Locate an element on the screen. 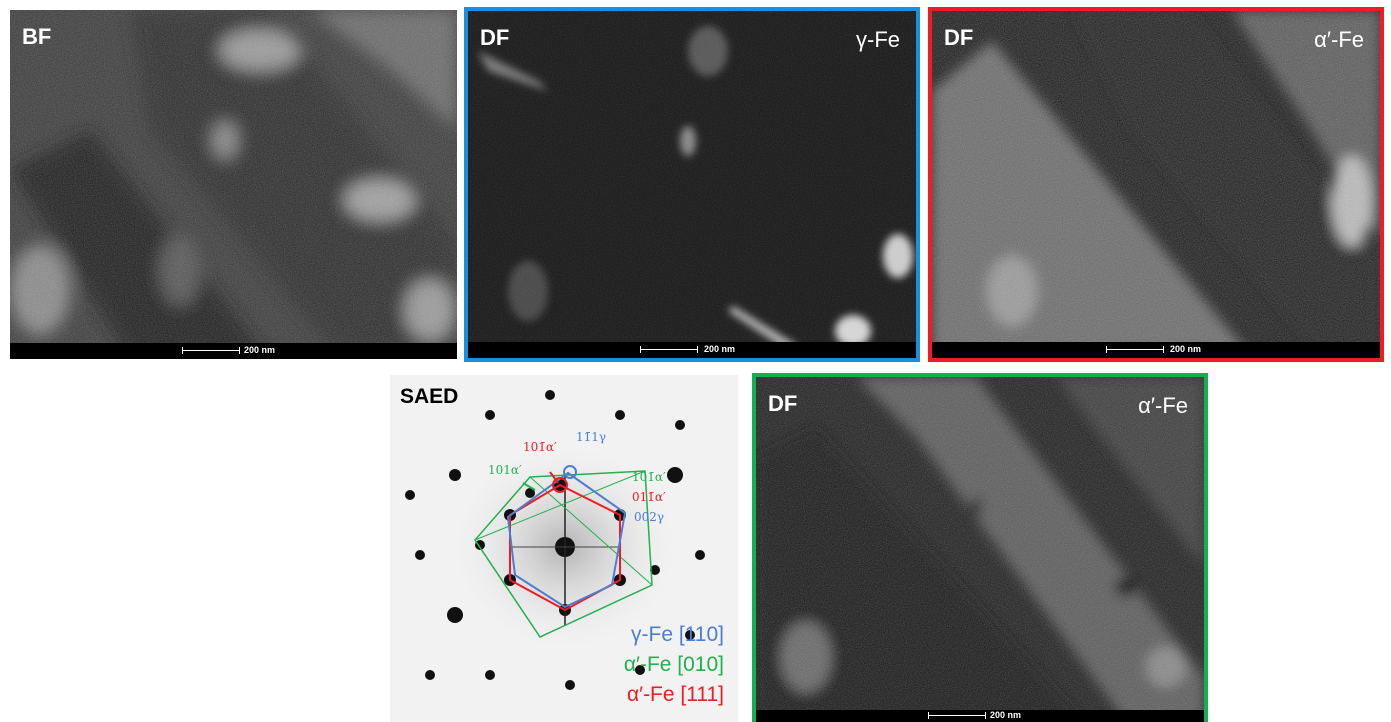 The height and width of the screenshot is (722, 1391). df-gamma-phase: γ-Fe is located at coordinates (878, 39).